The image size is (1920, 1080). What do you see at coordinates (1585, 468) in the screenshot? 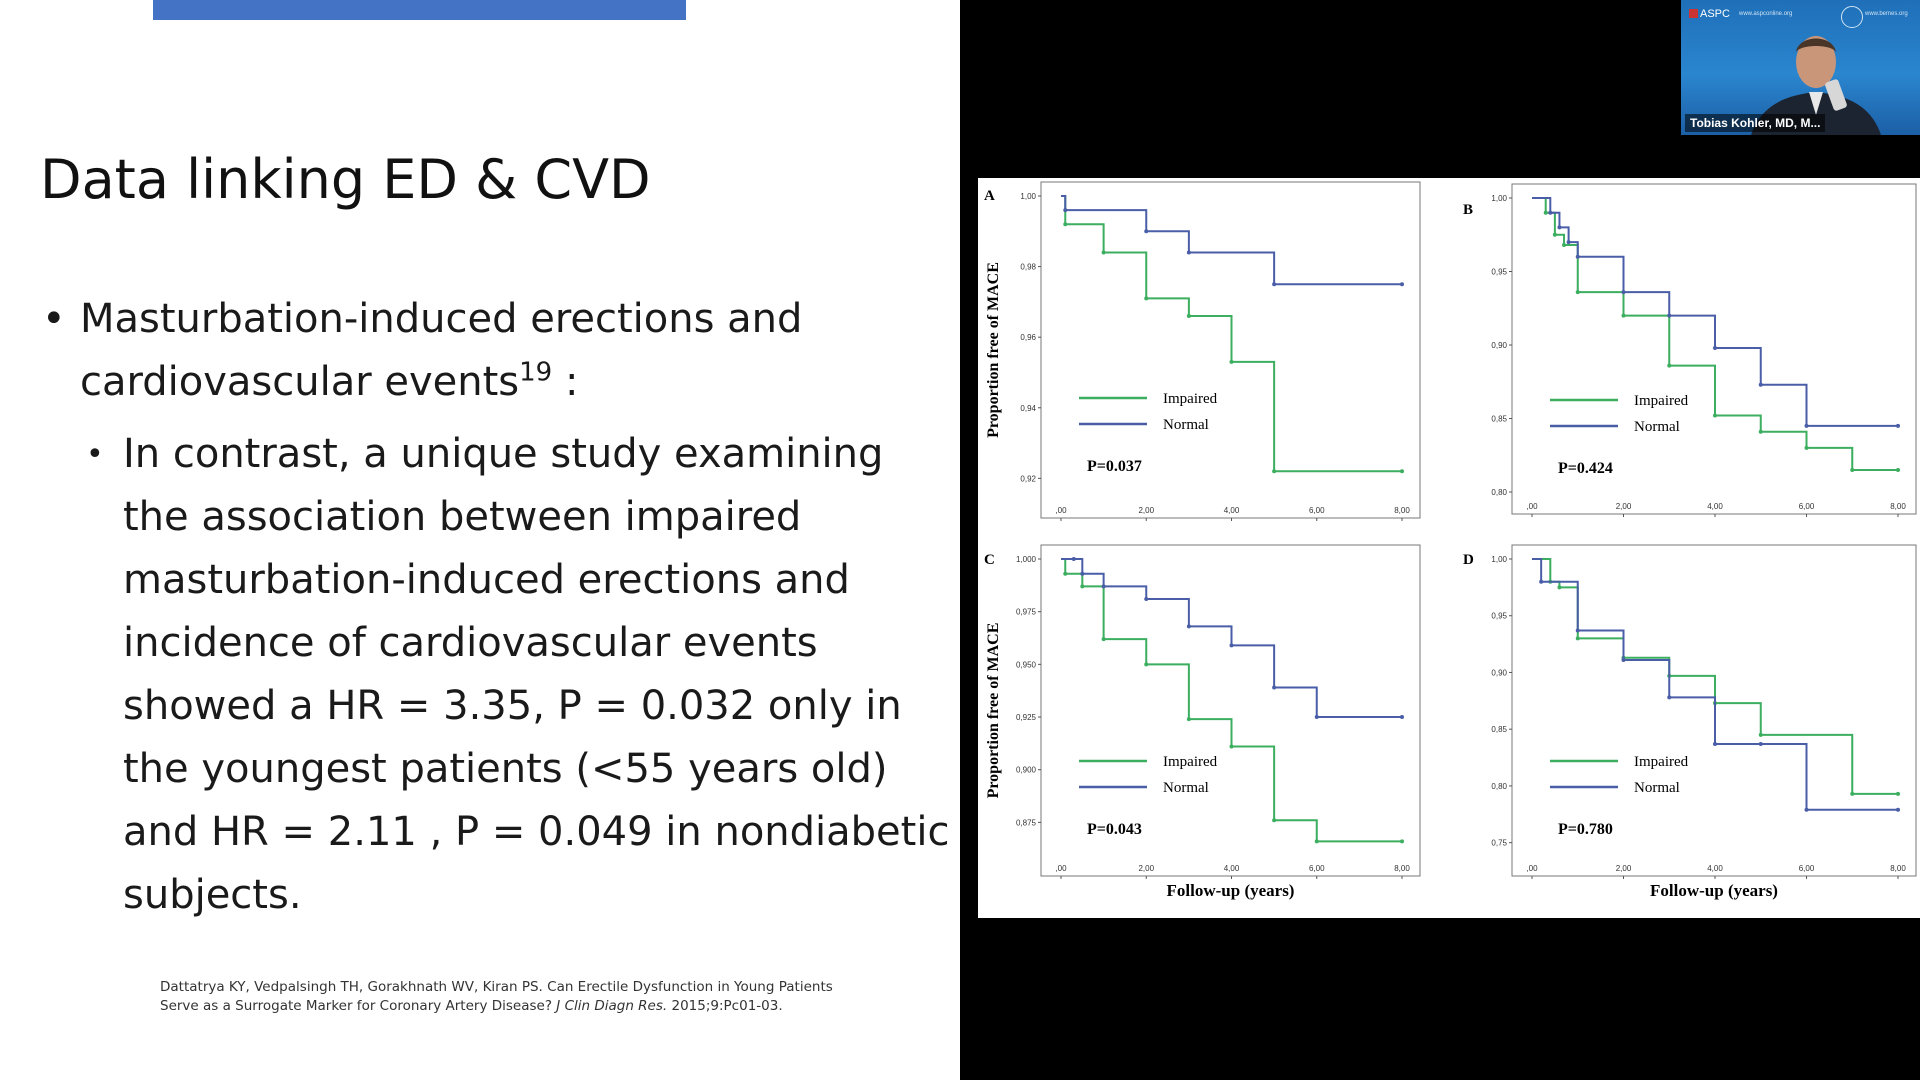
I see `p-value-annotation: P=0.424` at bounding box center [1585, 468].